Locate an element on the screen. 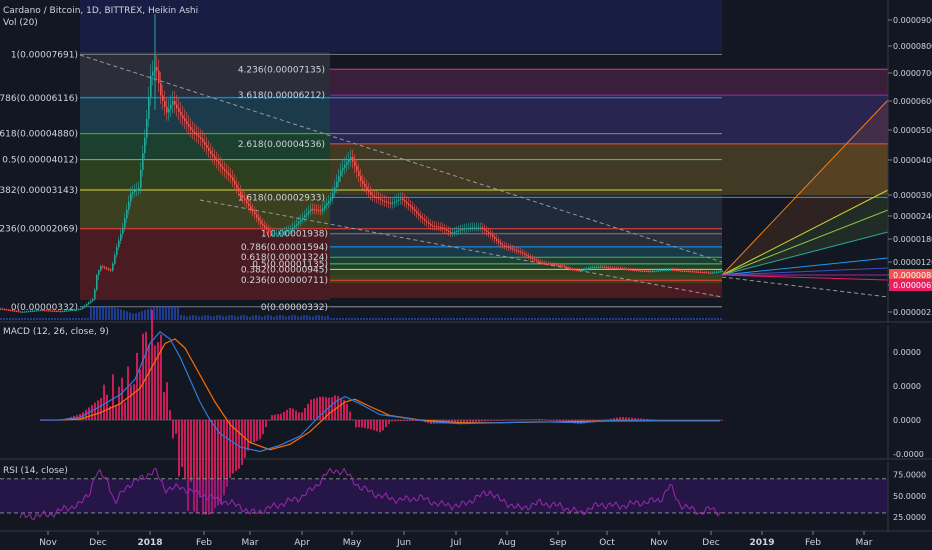  price-tick-label: 0.00005000 is located at coordinates (912, 130).